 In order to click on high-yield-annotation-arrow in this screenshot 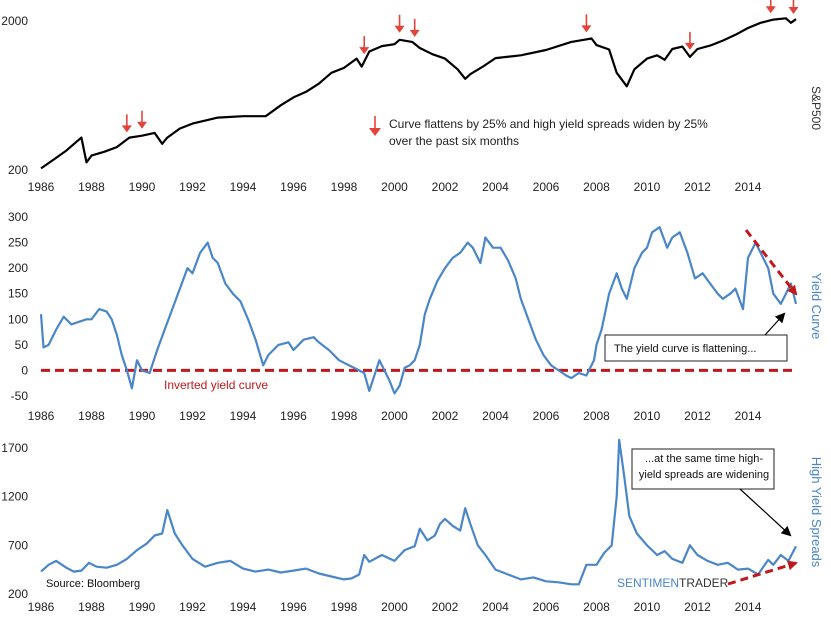, I will do `click(765, 512)`.